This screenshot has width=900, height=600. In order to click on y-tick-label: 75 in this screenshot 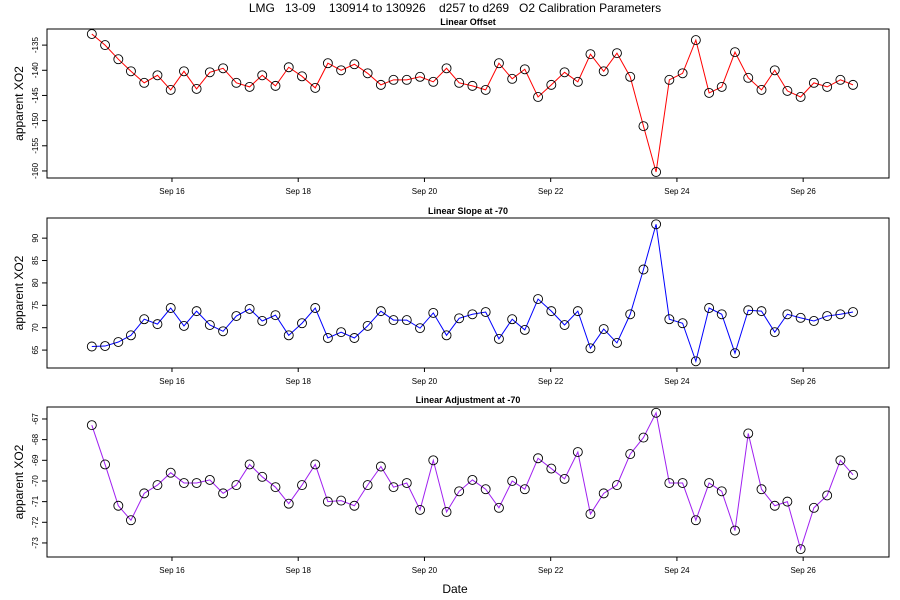, I will do `click(35, 304)`.